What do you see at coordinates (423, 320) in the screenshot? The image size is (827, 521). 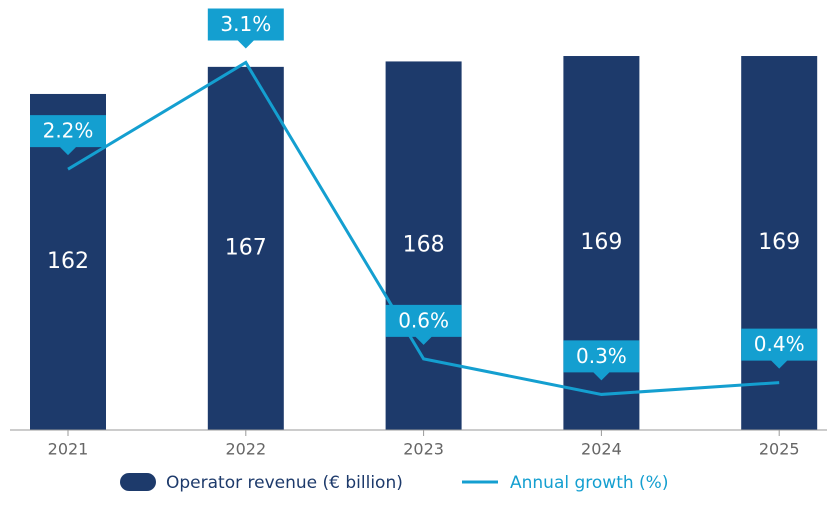 I see `line-label: 0.6%` at bounding box center [423, 320].